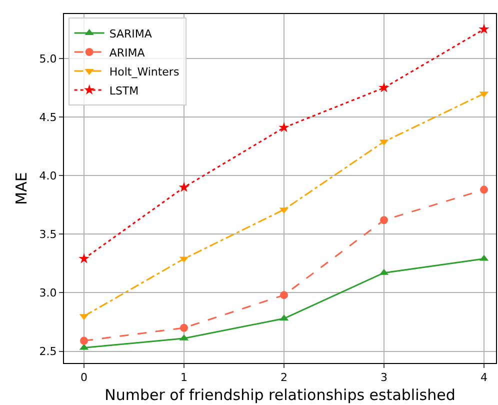 The image size is (498, 405). Describe the element at coordinates (284, 377) in the screenshot. I see `x-tick-label: 2` at that location.